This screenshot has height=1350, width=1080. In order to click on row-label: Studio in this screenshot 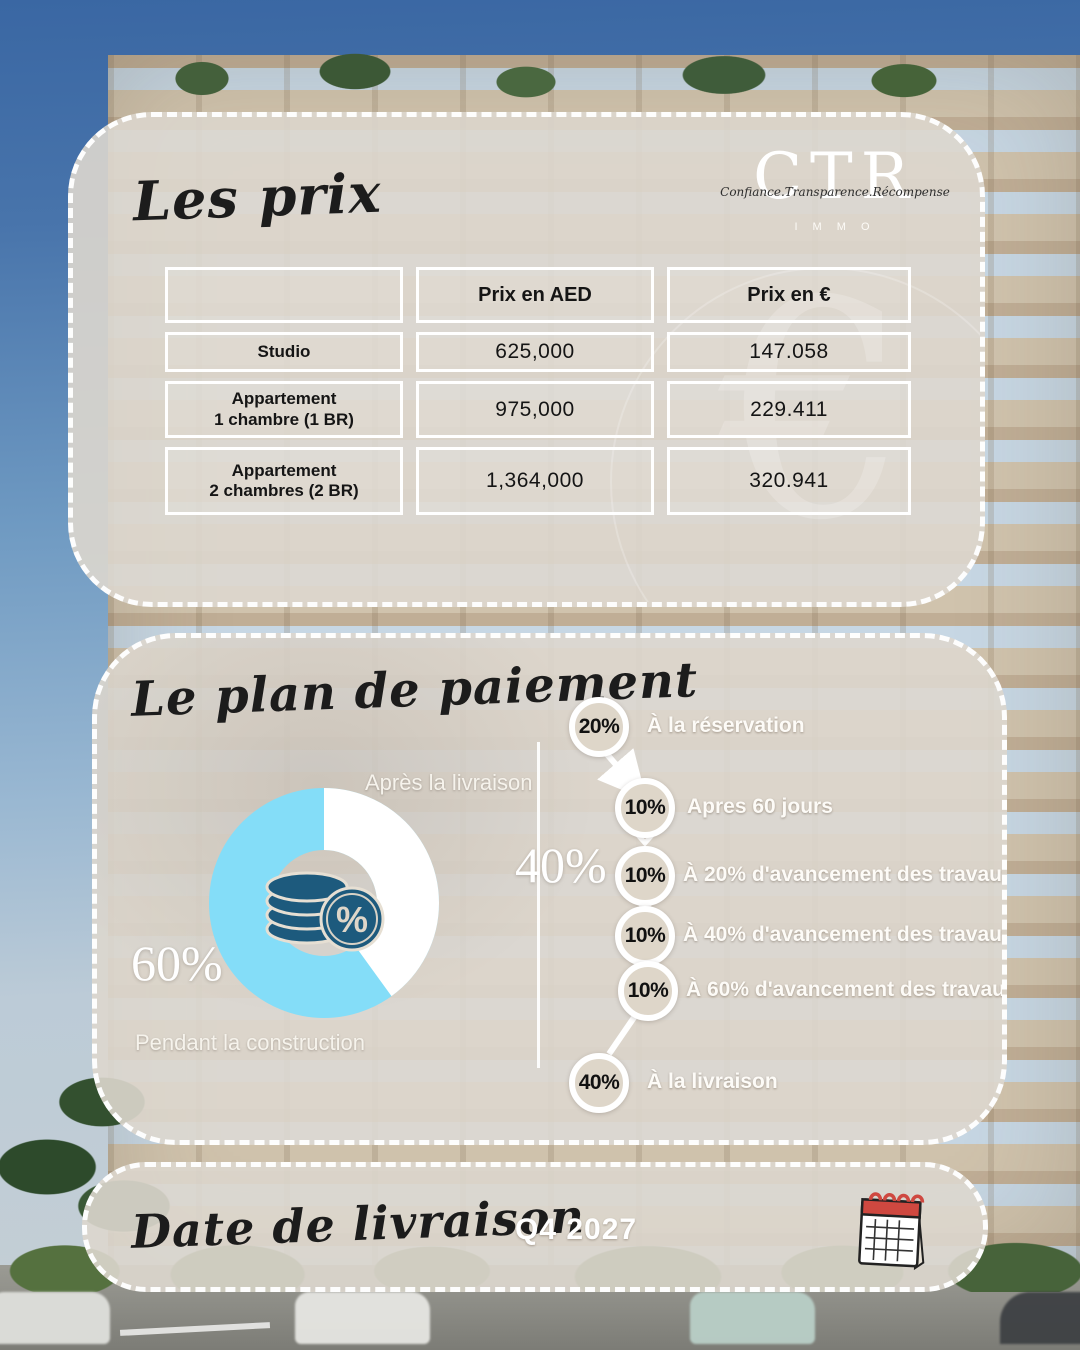, I will do `click(284, 351)`.